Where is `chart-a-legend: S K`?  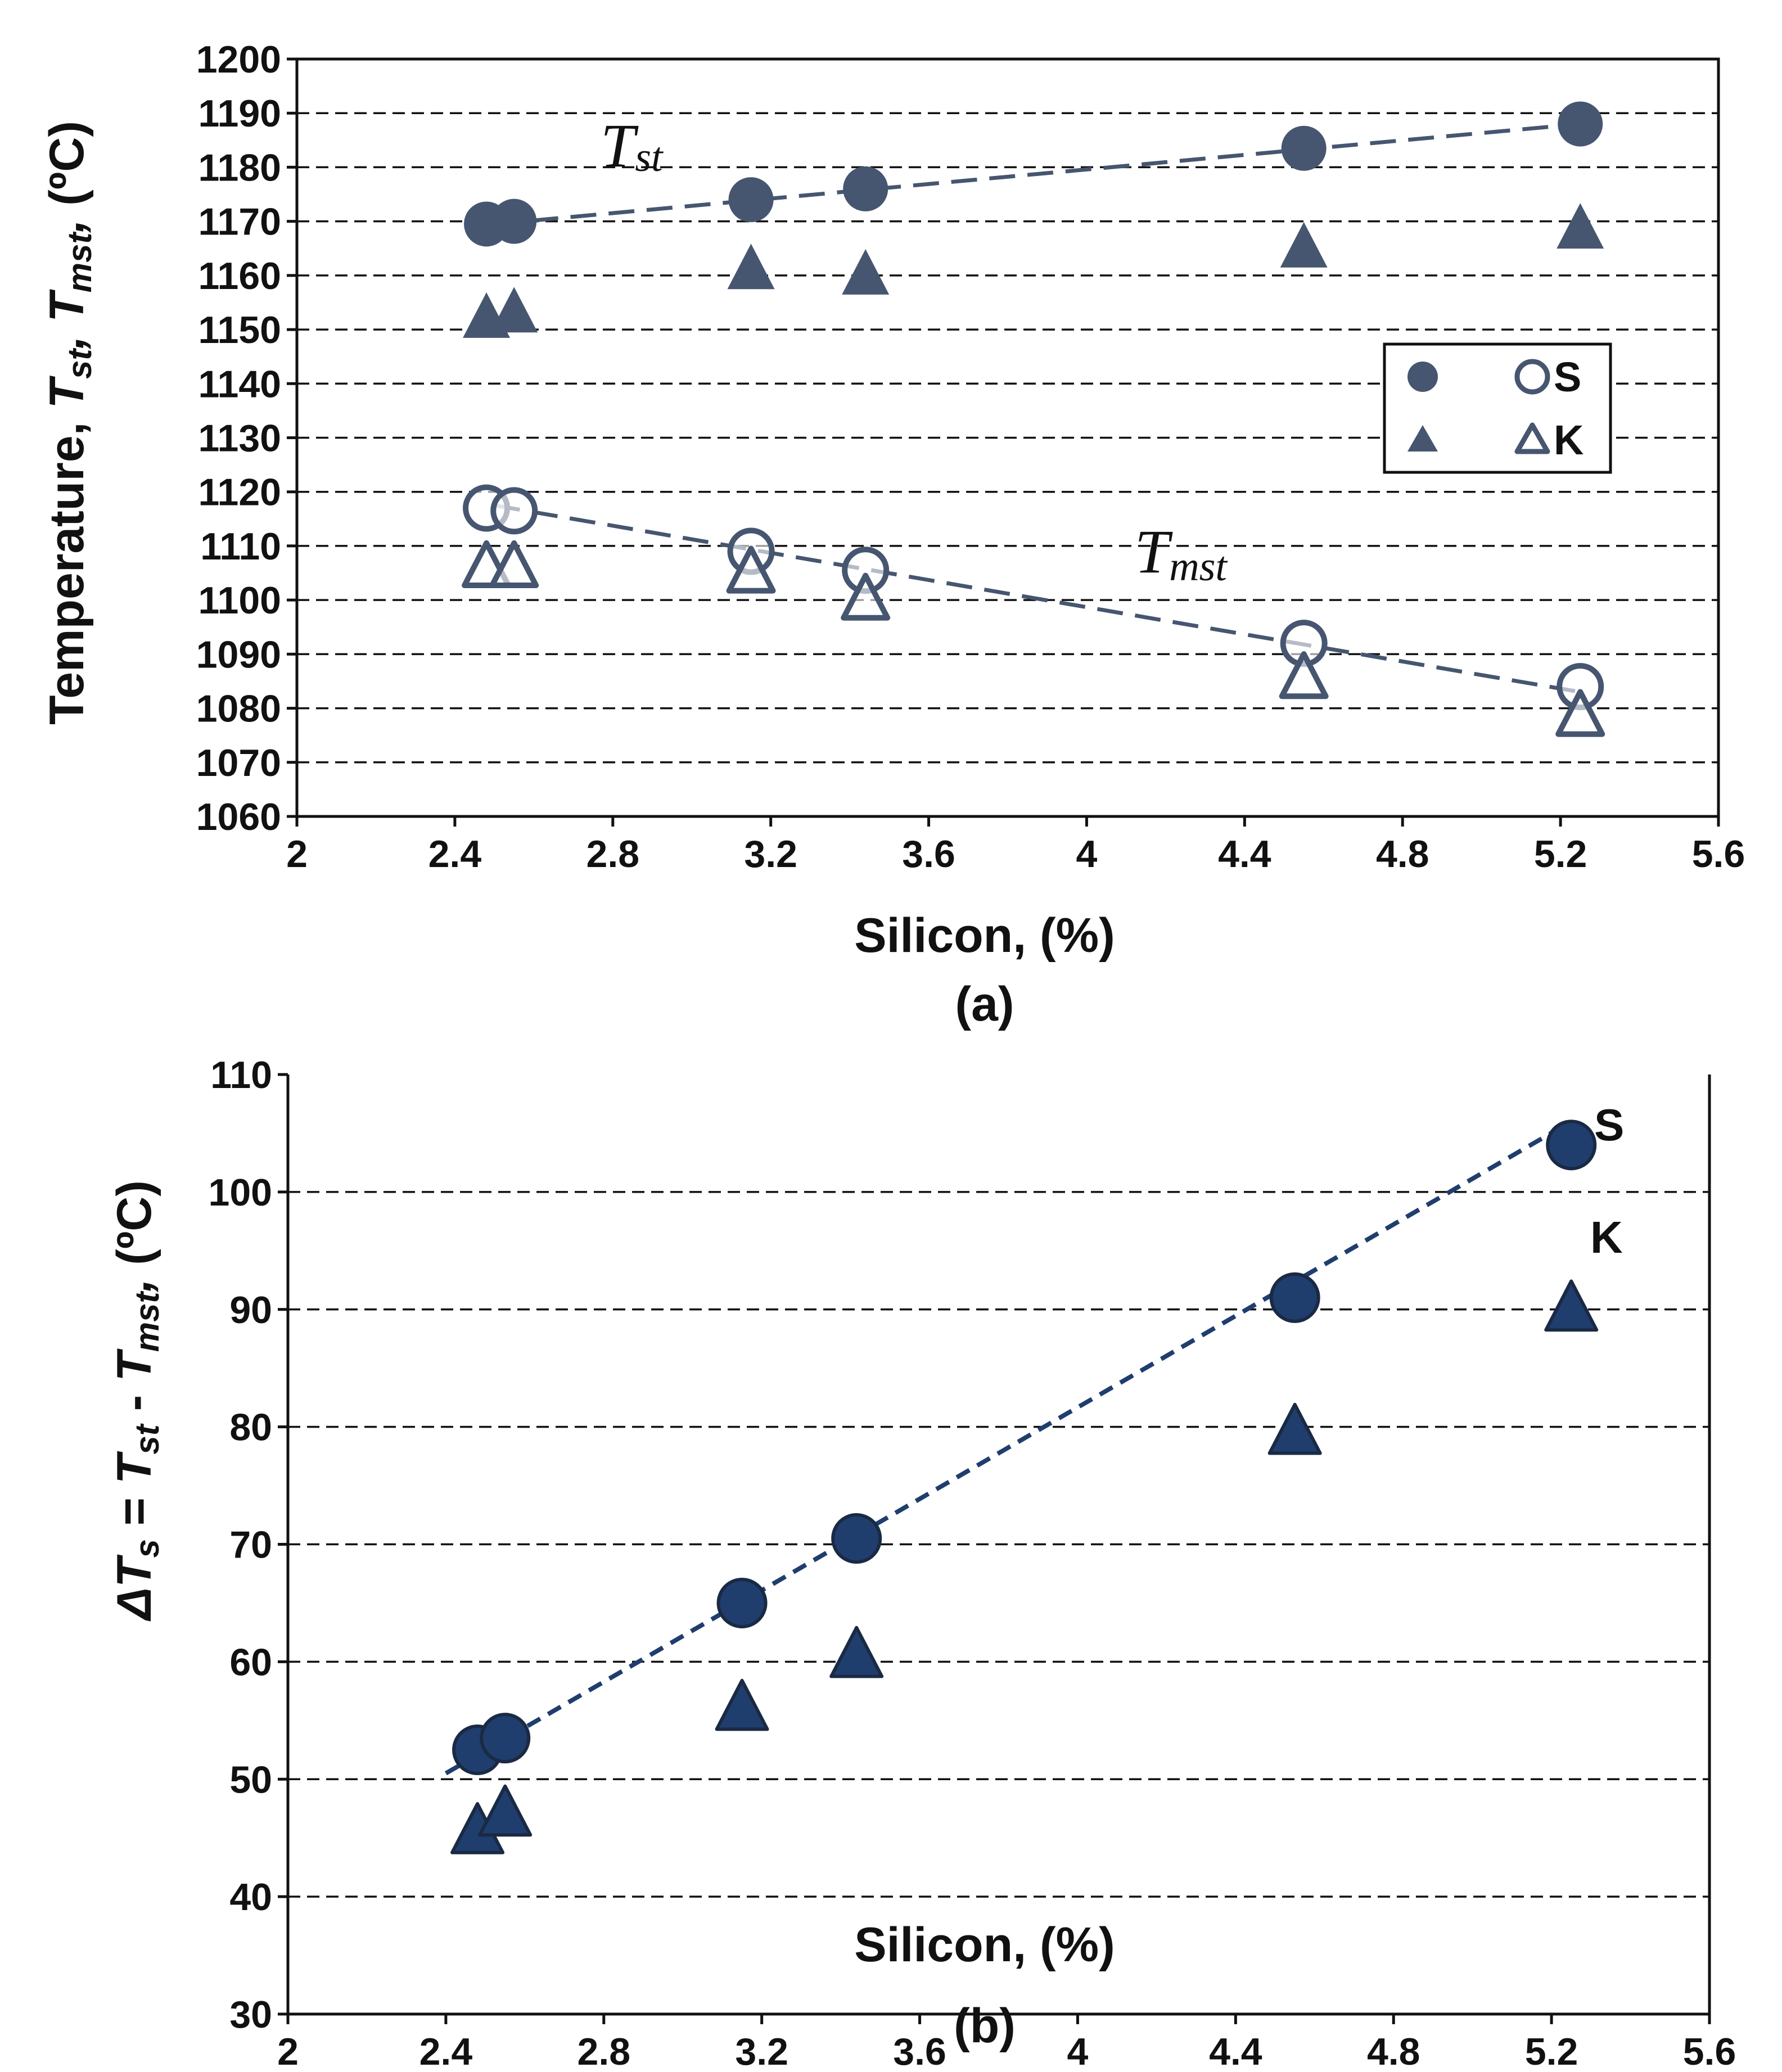 chart-a-legend: S K is located at coordinates (1497, 408).